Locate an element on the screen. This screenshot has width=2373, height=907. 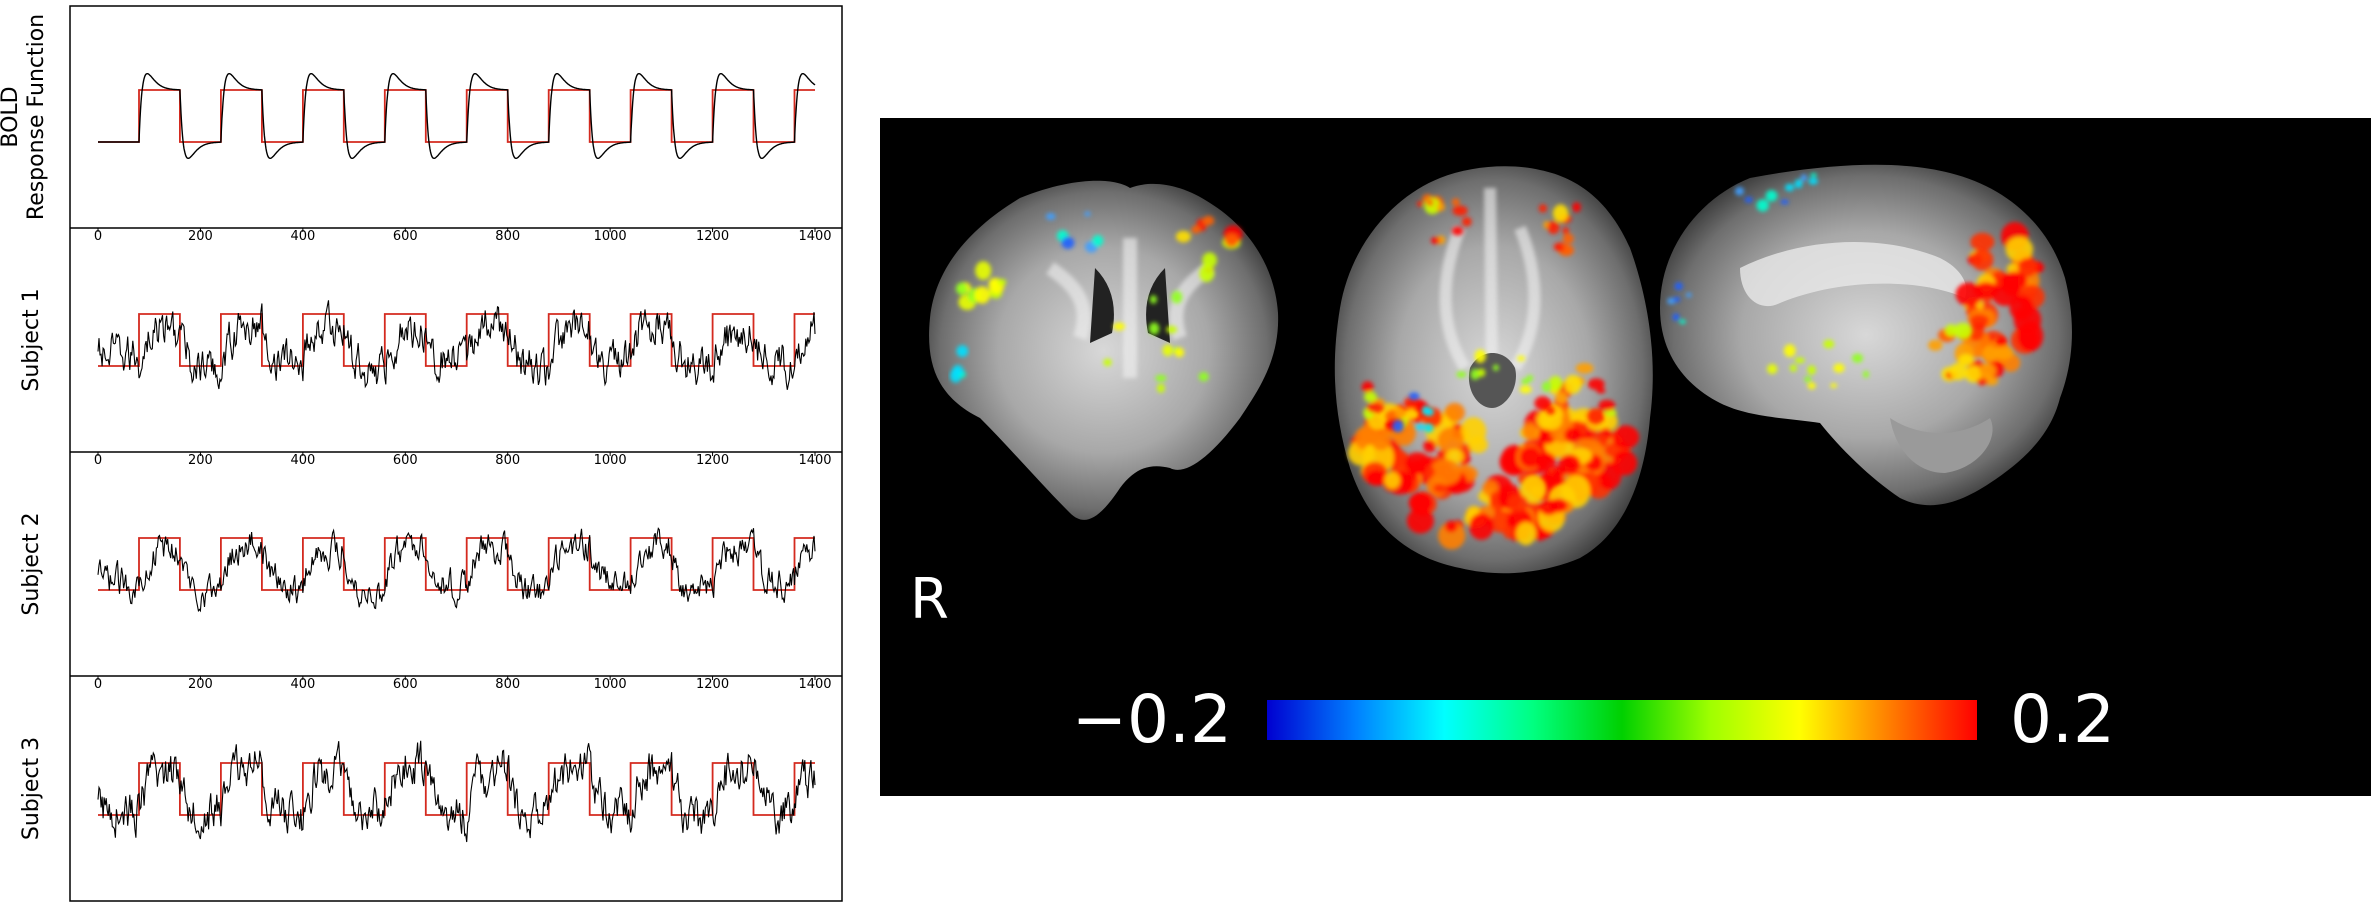
axial-blobs-center is located at coordinates (1503, 371).